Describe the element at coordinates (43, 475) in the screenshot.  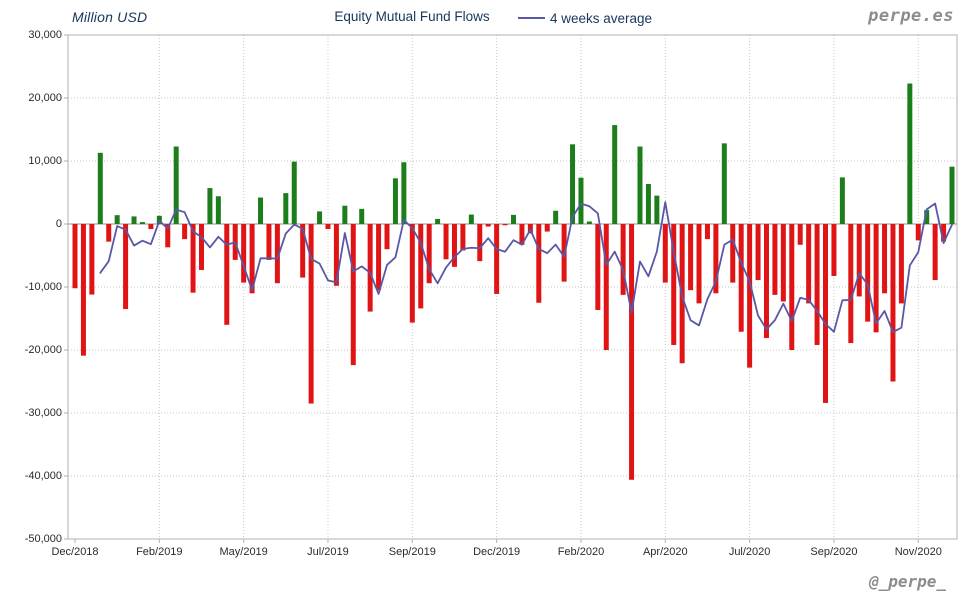
I see `y-tick-label: -40,000` at that location.